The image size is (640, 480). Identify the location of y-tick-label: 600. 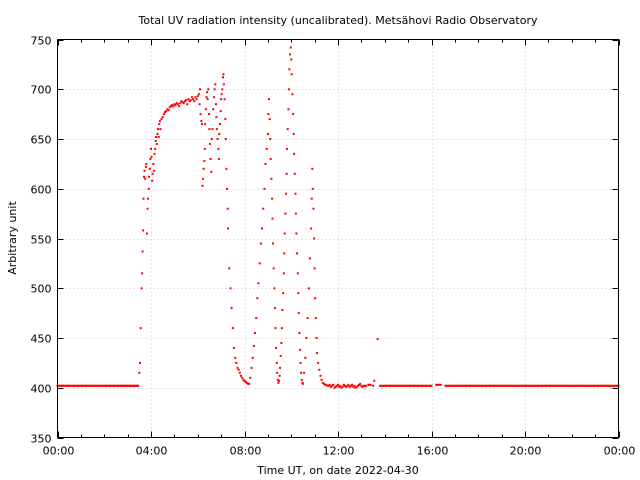
(41, 190).